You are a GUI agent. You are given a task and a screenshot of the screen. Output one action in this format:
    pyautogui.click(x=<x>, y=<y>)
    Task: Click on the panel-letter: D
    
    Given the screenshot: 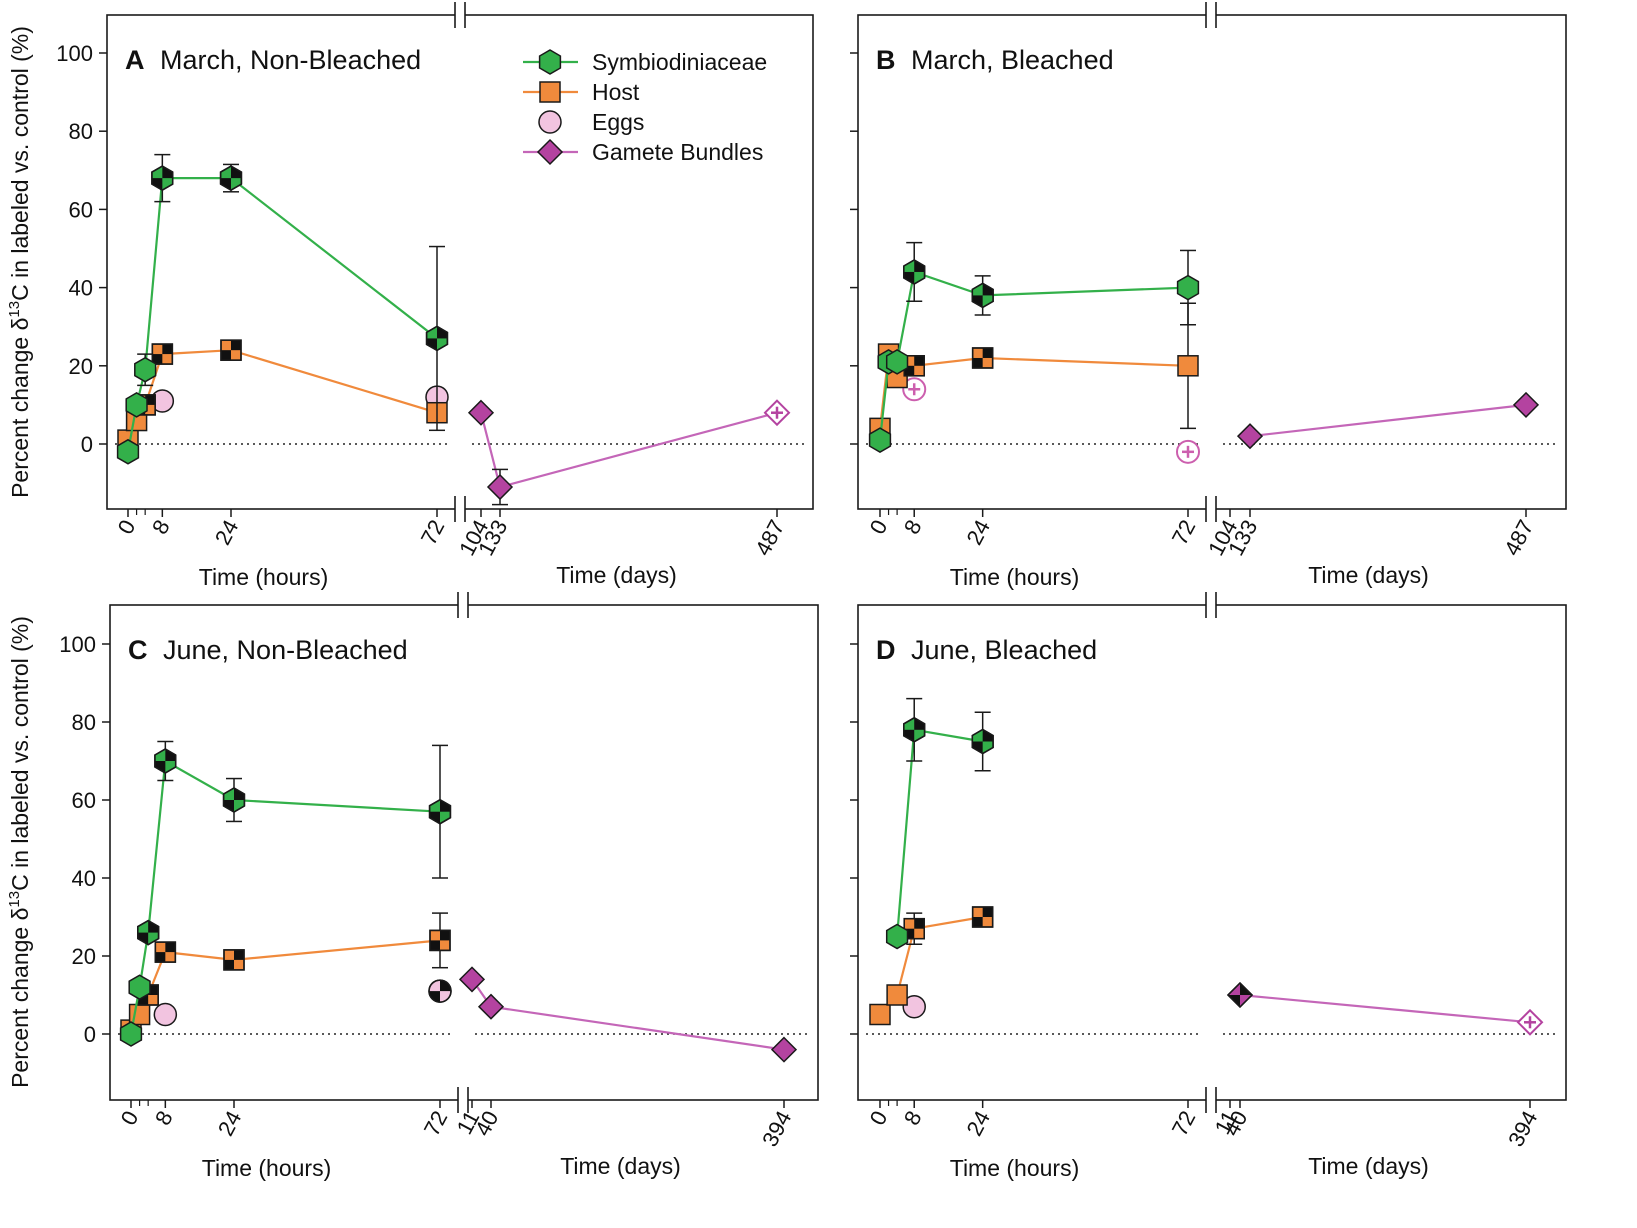 What is the action you would take?
    pyautogui.click(x=886, y=650)
    